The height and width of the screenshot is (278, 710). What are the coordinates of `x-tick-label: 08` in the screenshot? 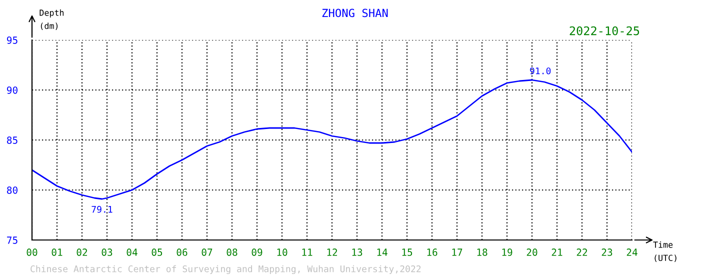 It's located at (232, 252).